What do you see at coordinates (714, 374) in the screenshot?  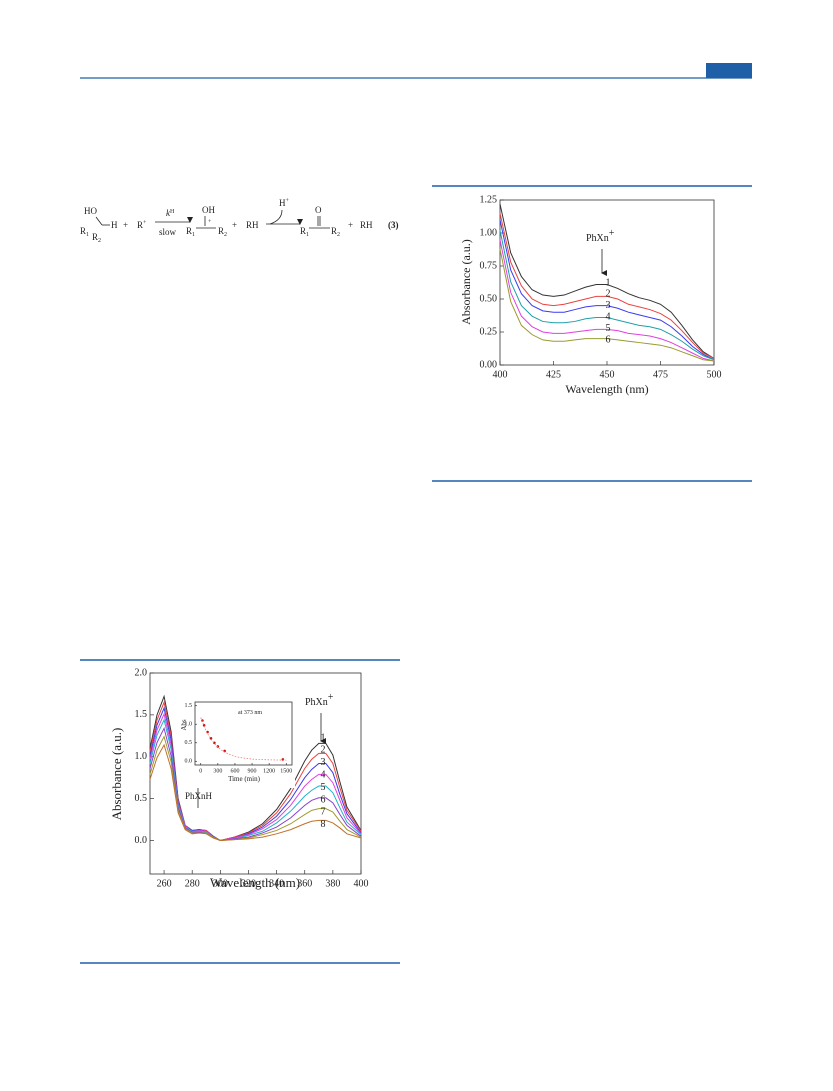 I see `x-tick-label: 500` at bounding box center [714, 374].